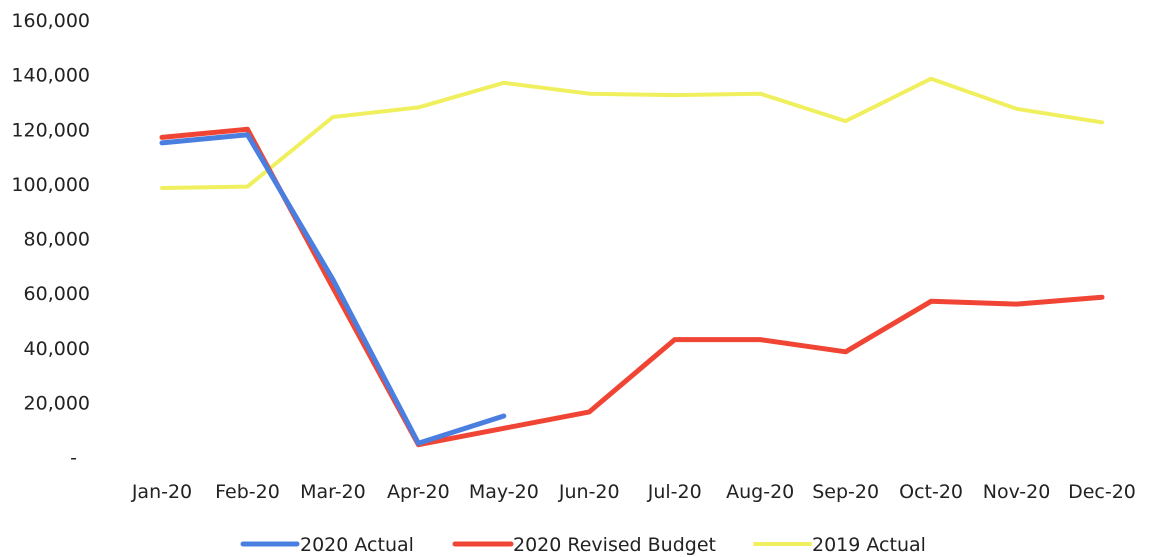 The image size is (1151, 557). I want to click on x-tick-label: Dec-20, so click(1102, 492).